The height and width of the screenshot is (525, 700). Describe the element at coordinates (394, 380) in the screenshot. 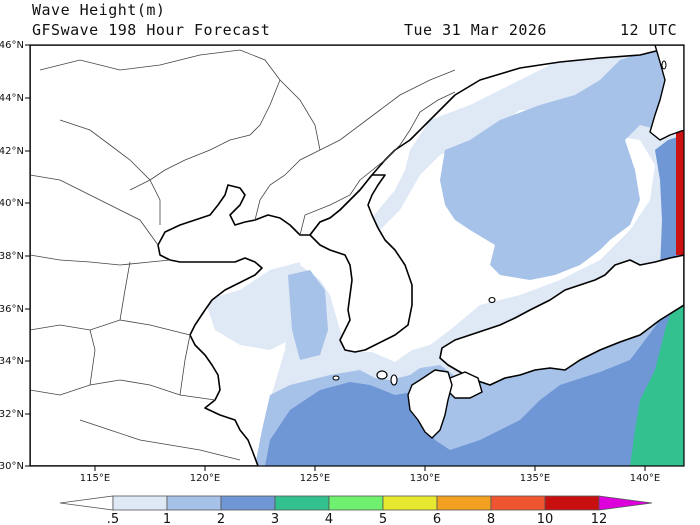

I see `island-tsushima` at that location.